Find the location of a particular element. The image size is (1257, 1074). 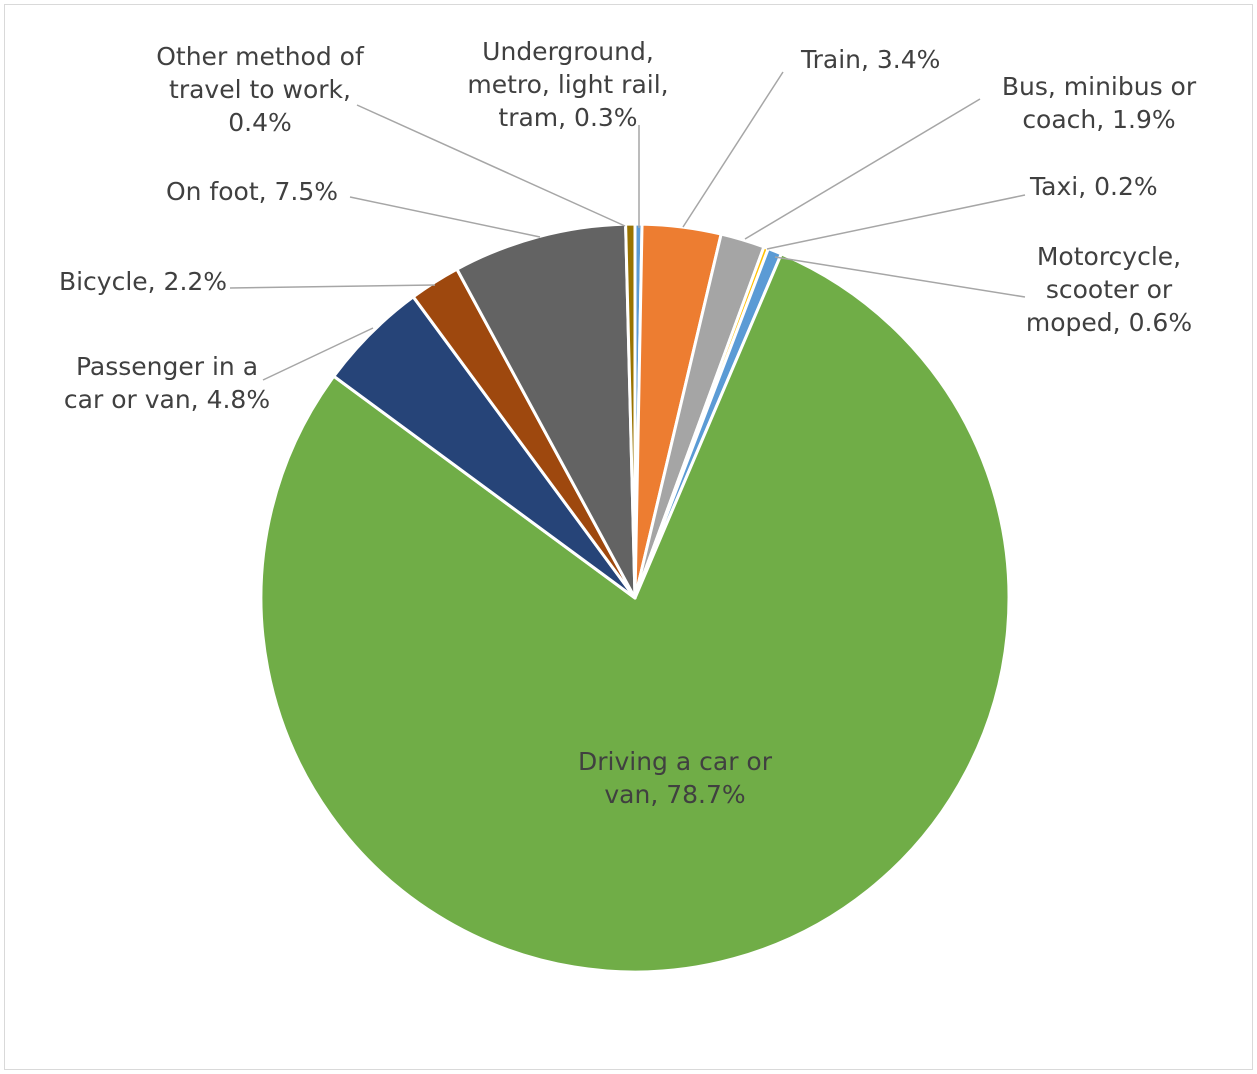

data-label-line: coach, 1.9% is located at coordinates (1098, 119).